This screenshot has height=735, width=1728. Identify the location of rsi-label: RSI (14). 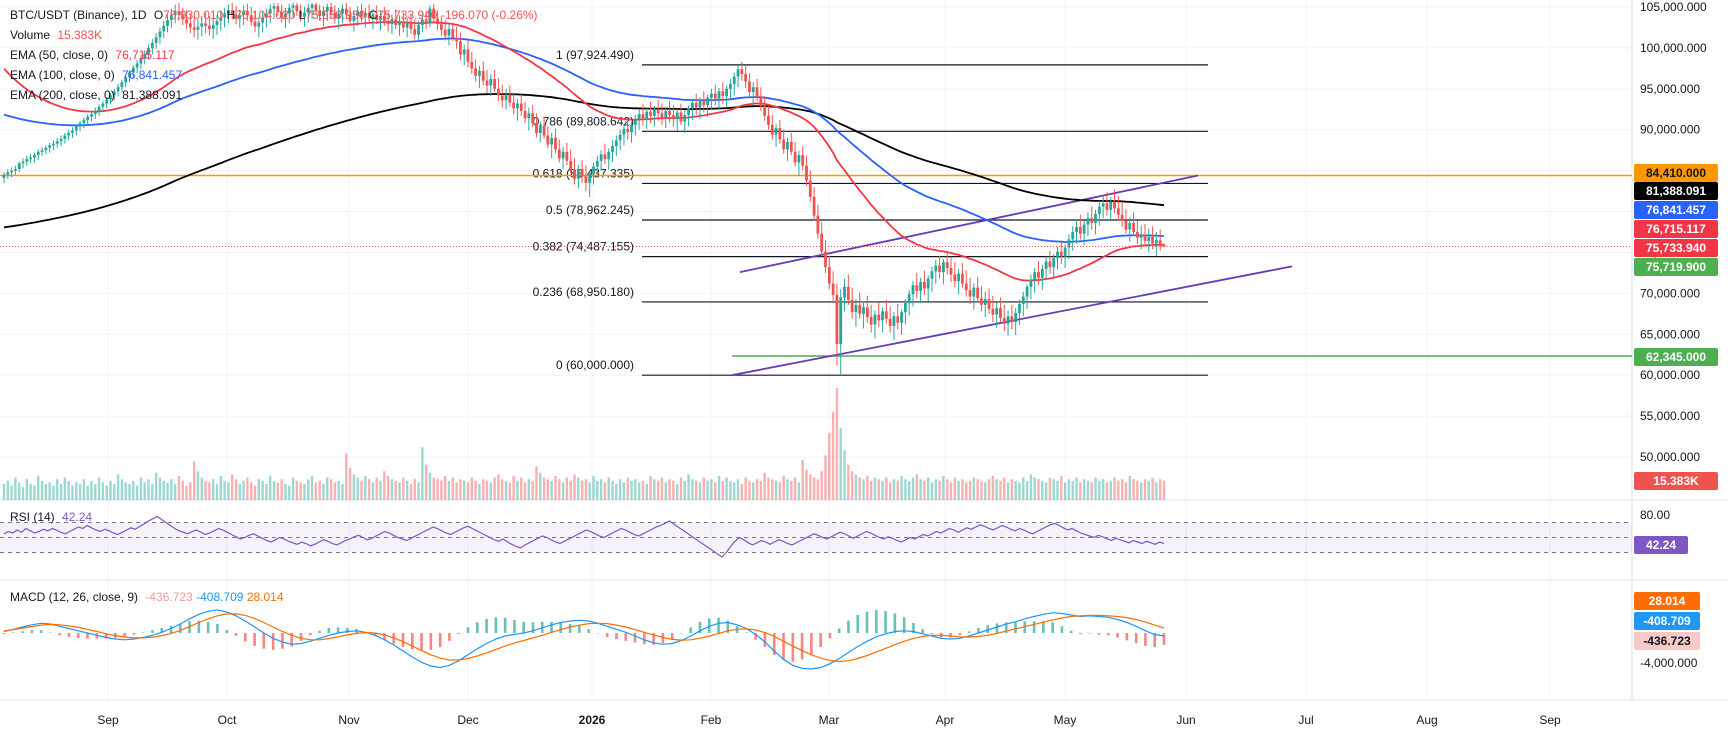
(32, 517).